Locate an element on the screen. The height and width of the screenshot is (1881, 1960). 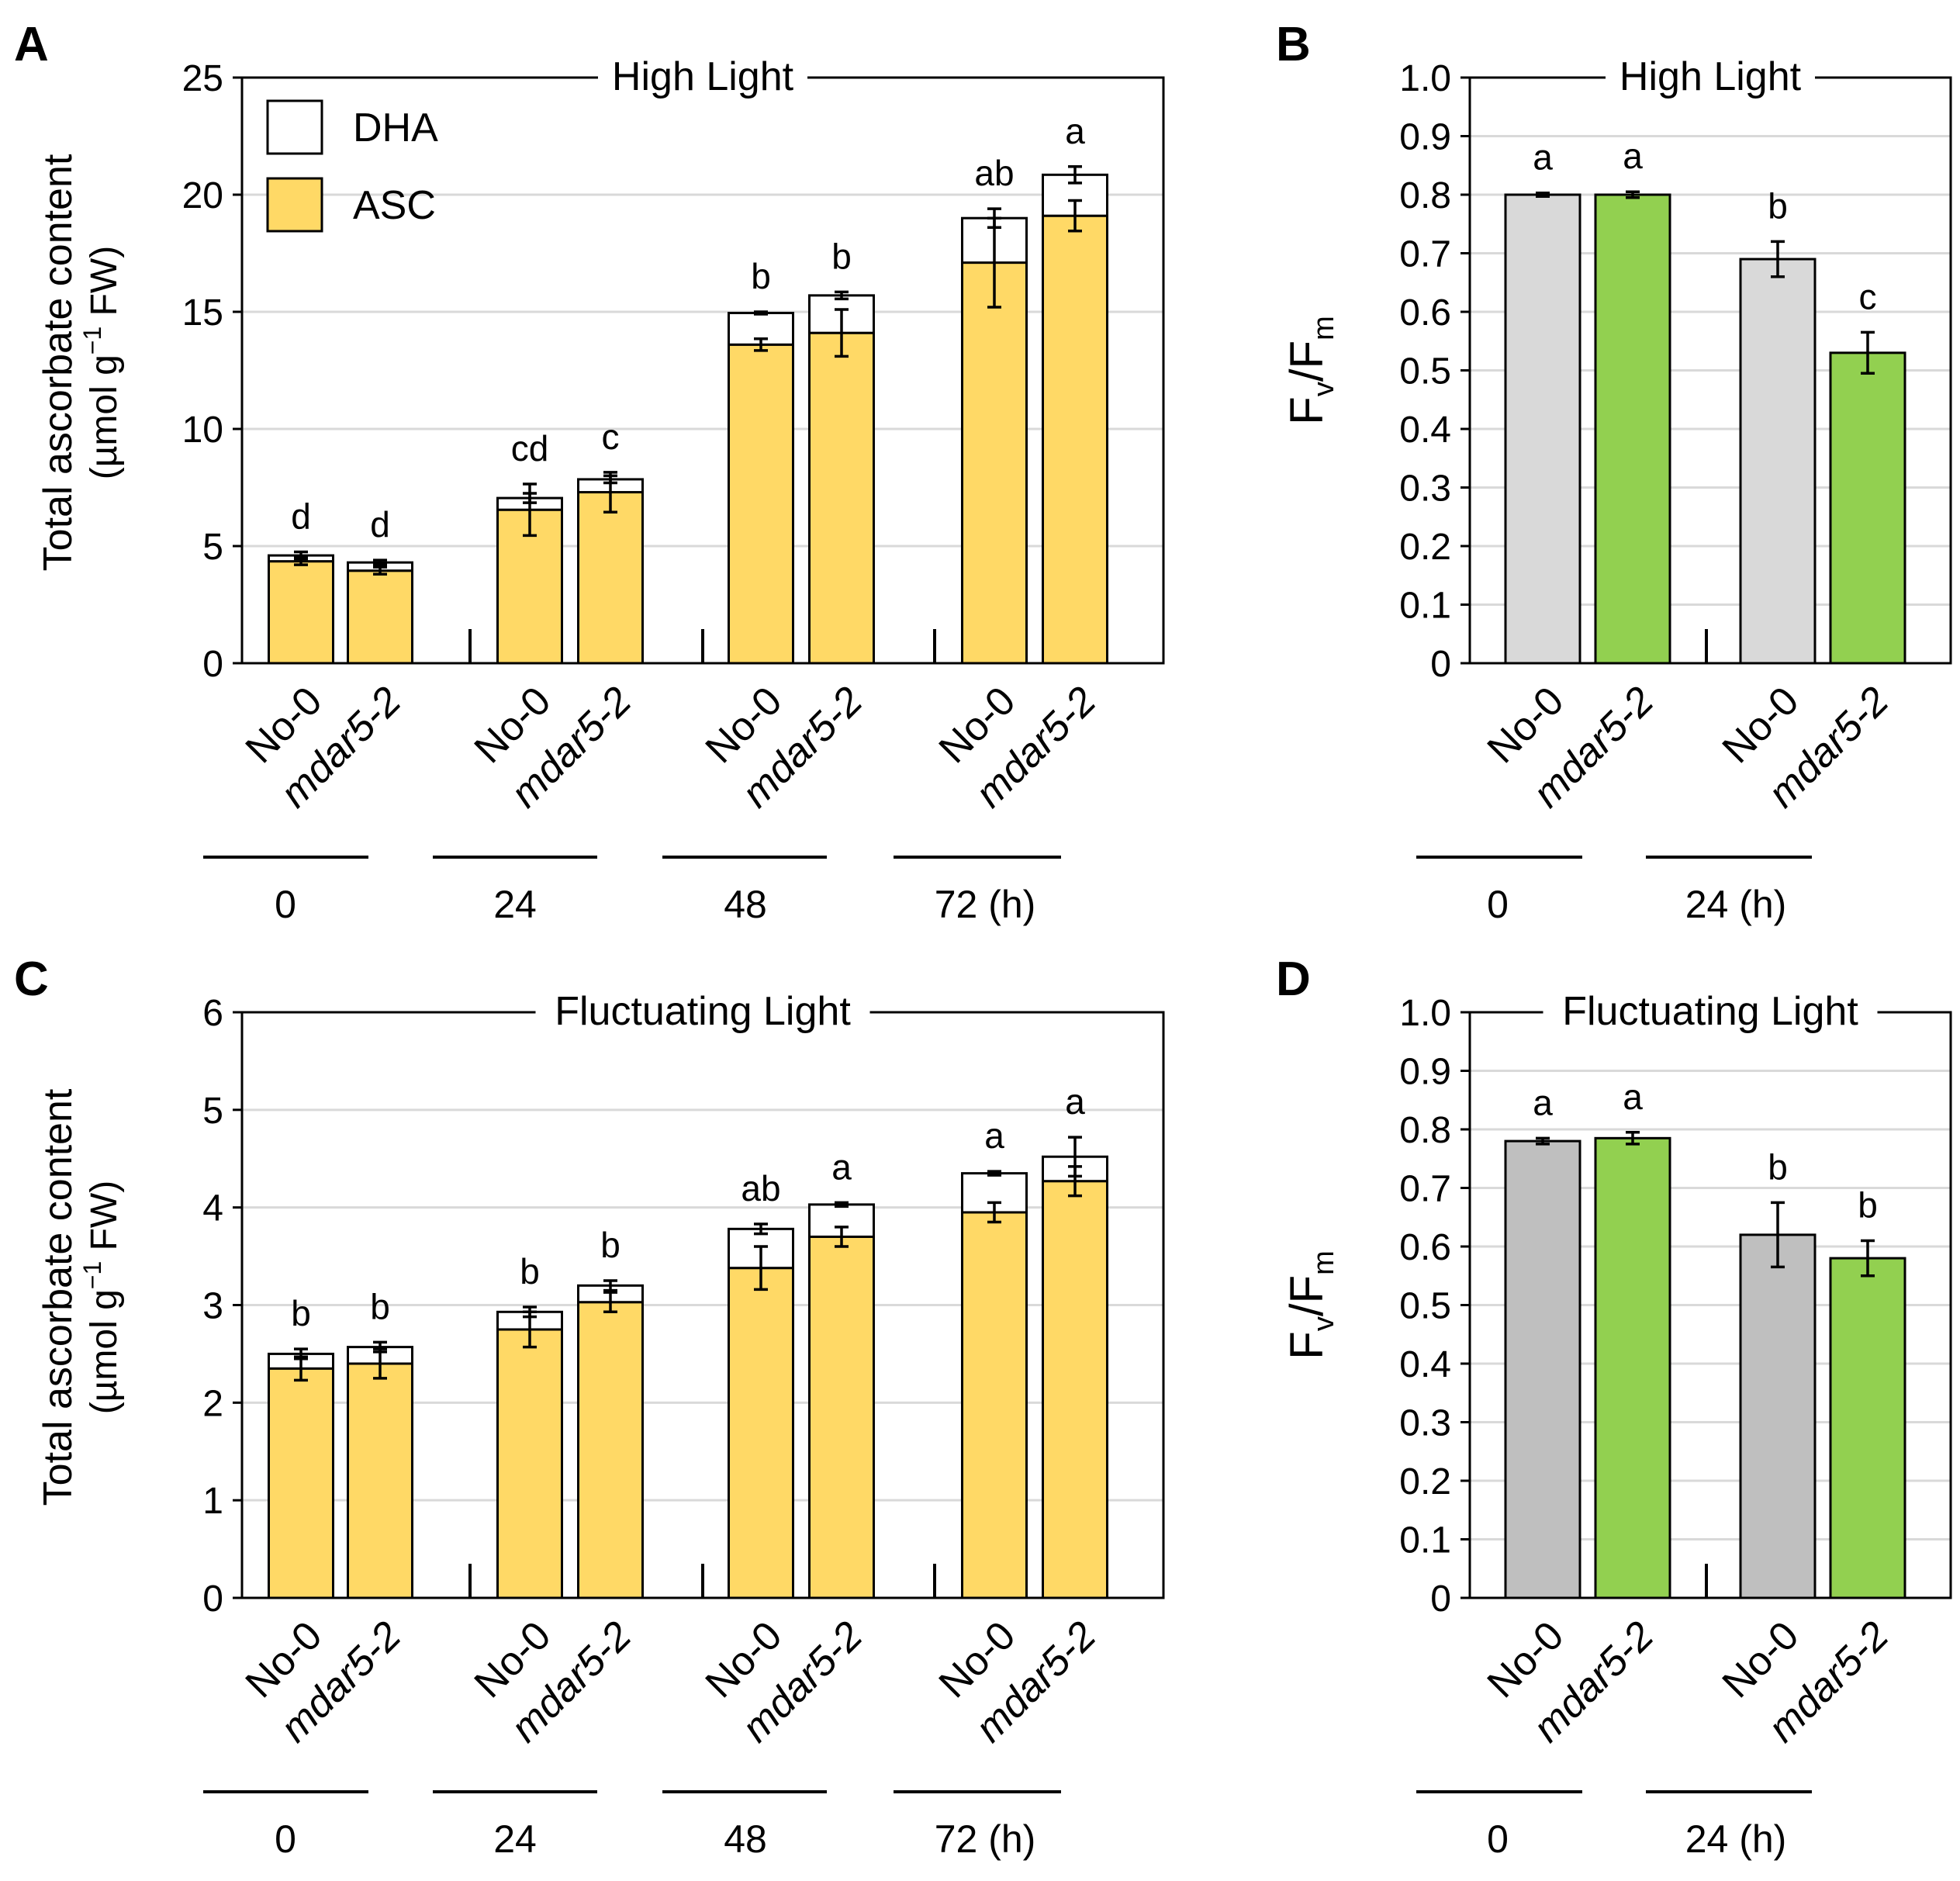
significance-label: ab is located at coordinates (761, 1188).